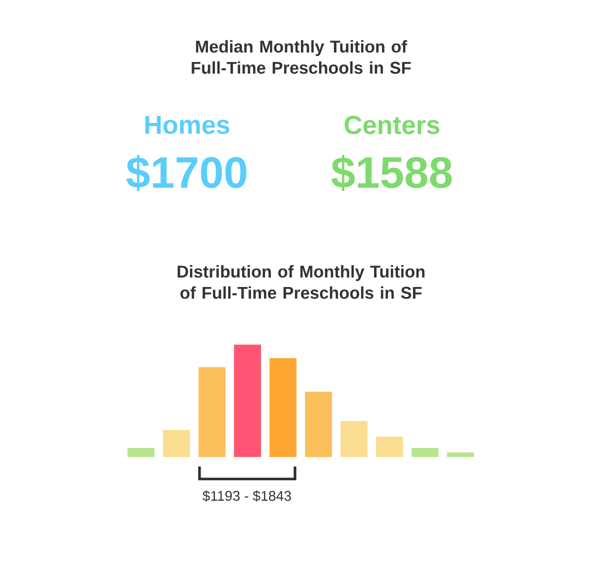 Image resolution: width=602 pixels, height=588 pixels. What do you see at coordinates (391, 173) in the screenshot?
I see `text: $1588` at bounding box center [391, 173].